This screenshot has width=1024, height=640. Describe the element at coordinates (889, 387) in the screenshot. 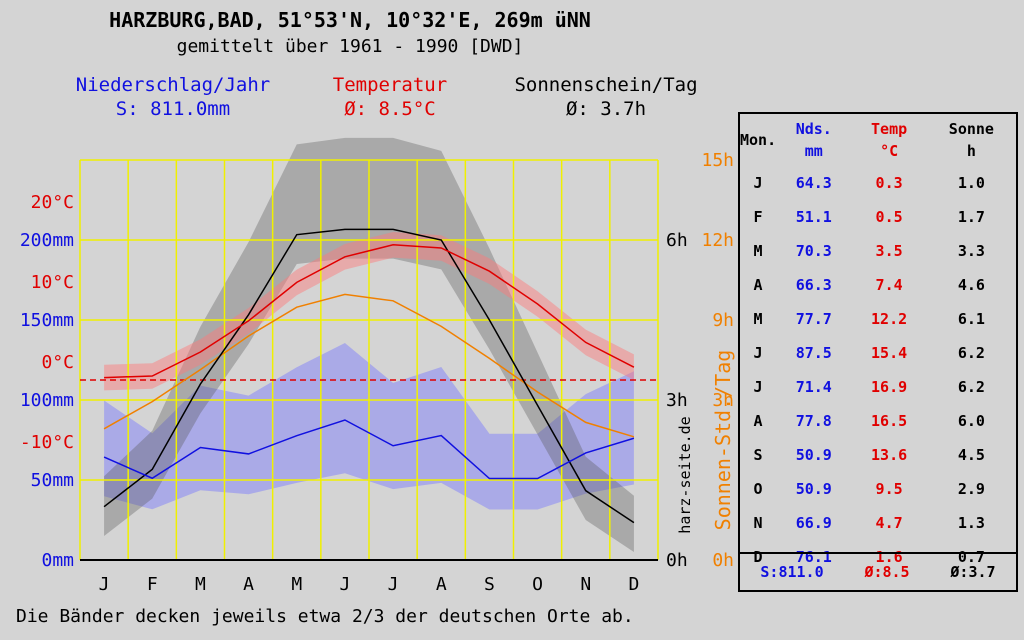

I see `cell-temp: 16.9` at that location.